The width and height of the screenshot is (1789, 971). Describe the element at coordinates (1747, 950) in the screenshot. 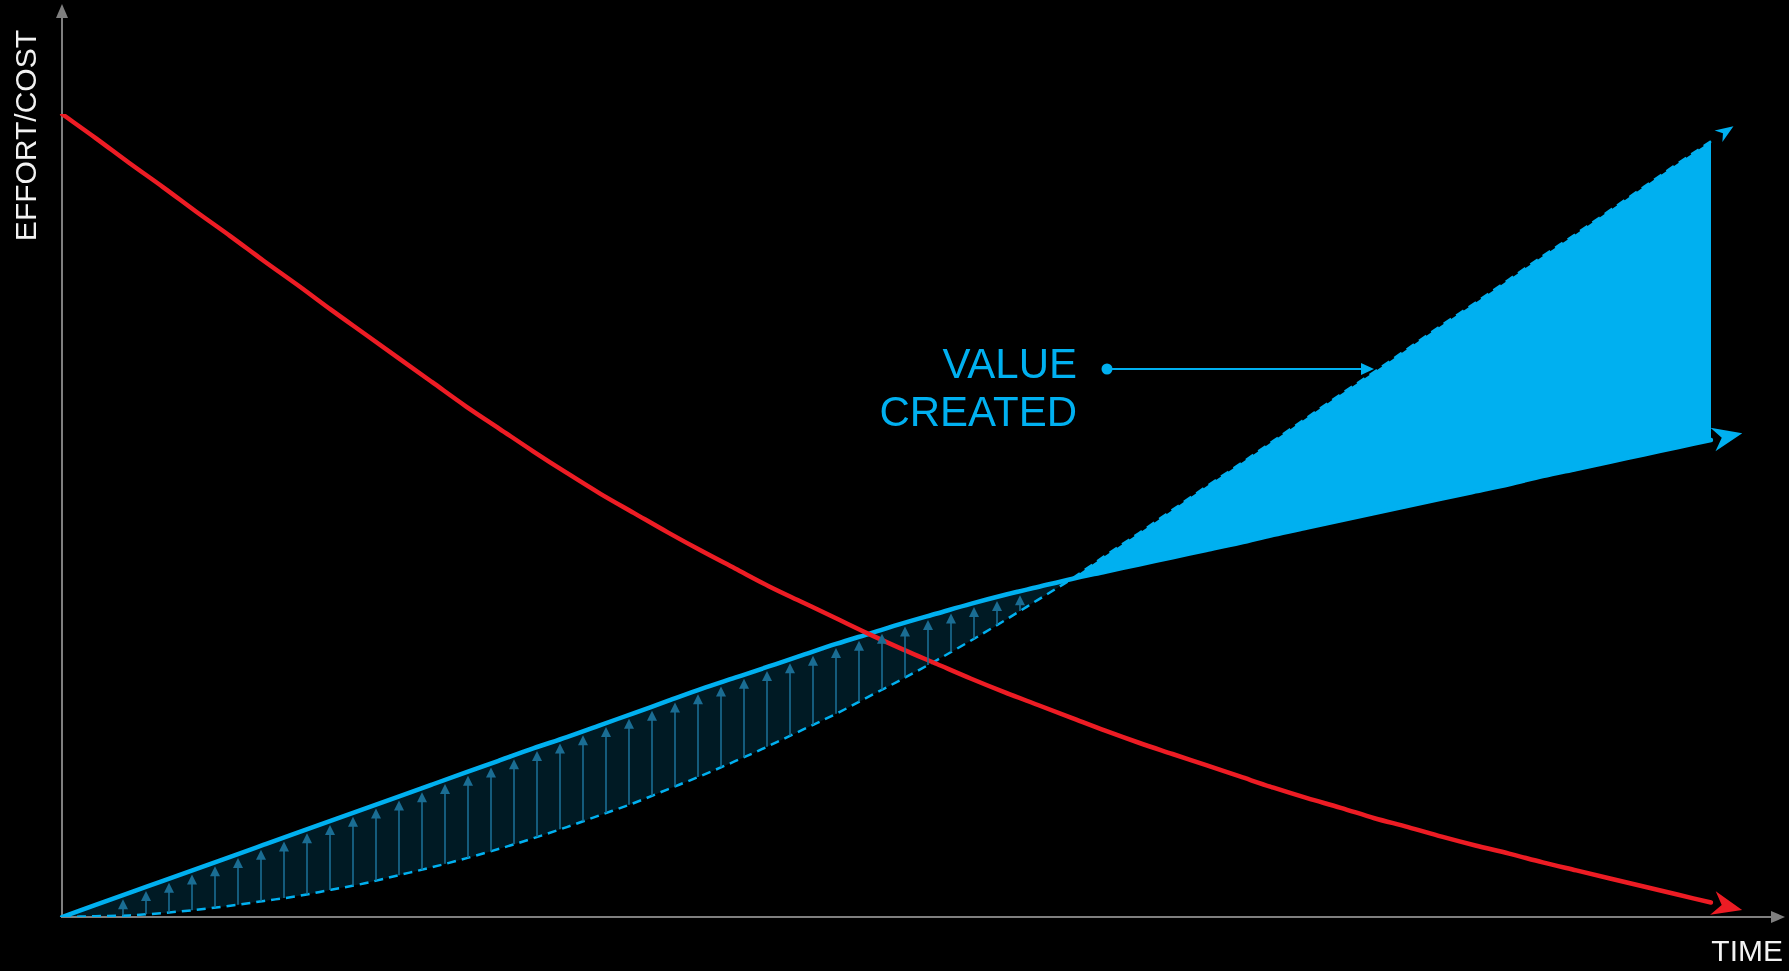

I see `x-axis-title: TIME` at that location.